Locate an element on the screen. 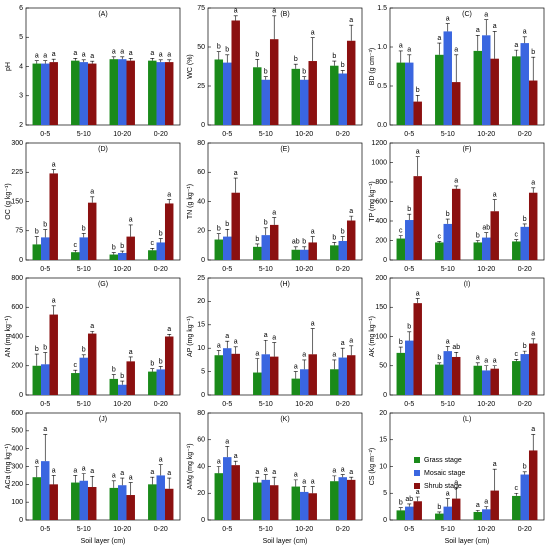 This screenshot has height=550, width=546. x-tick-label: 10-20 is located at coordinates (304, 134).